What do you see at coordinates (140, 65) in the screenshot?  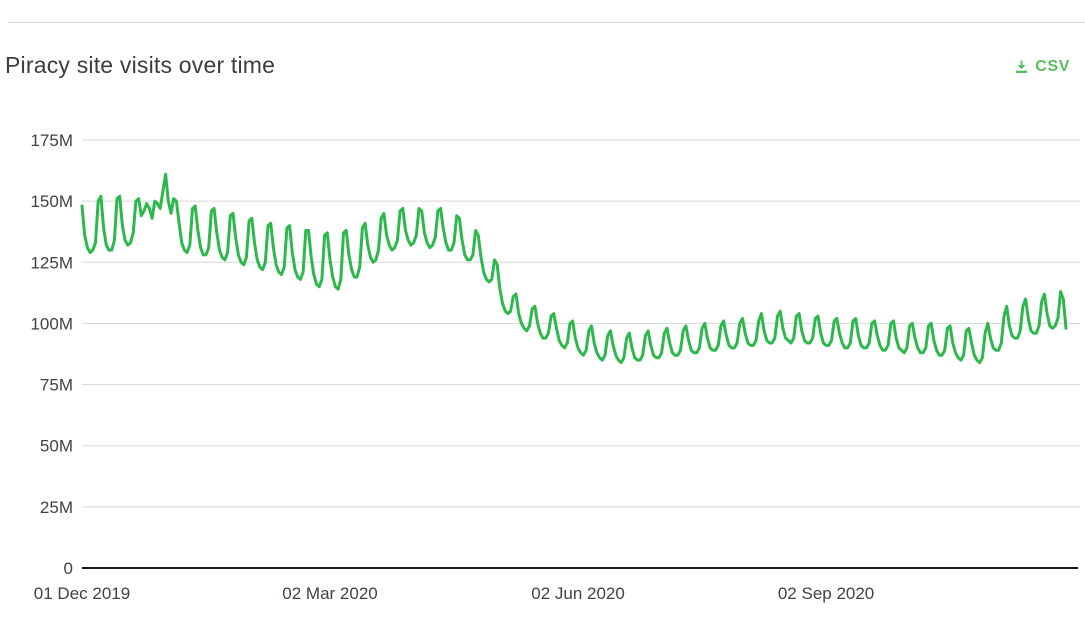 I see `page-title: Piracy site visits over time` at bounding box center [140, 65].